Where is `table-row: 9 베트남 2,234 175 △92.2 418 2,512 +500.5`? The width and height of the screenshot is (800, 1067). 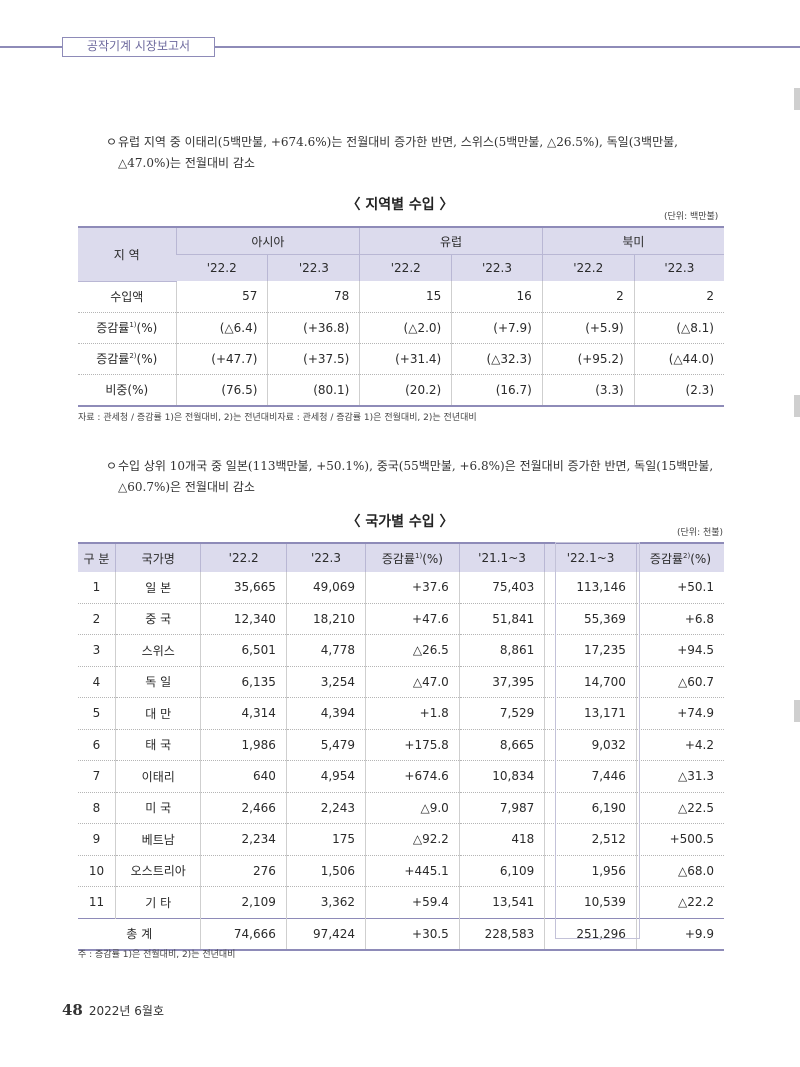
table-row: 9 베트남 2,234 175 △92.2 418 2,512 +500.5 is located at coordinates (401, 839).